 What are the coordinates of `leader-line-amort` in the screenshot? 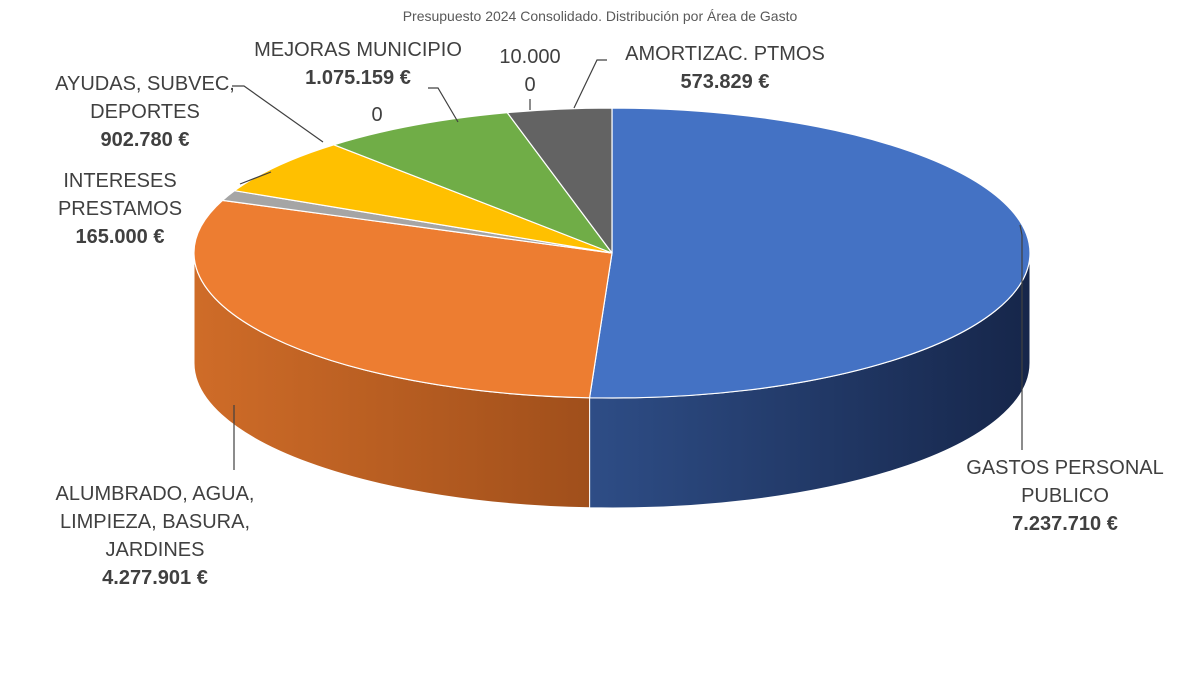 It's located at (590, 84).